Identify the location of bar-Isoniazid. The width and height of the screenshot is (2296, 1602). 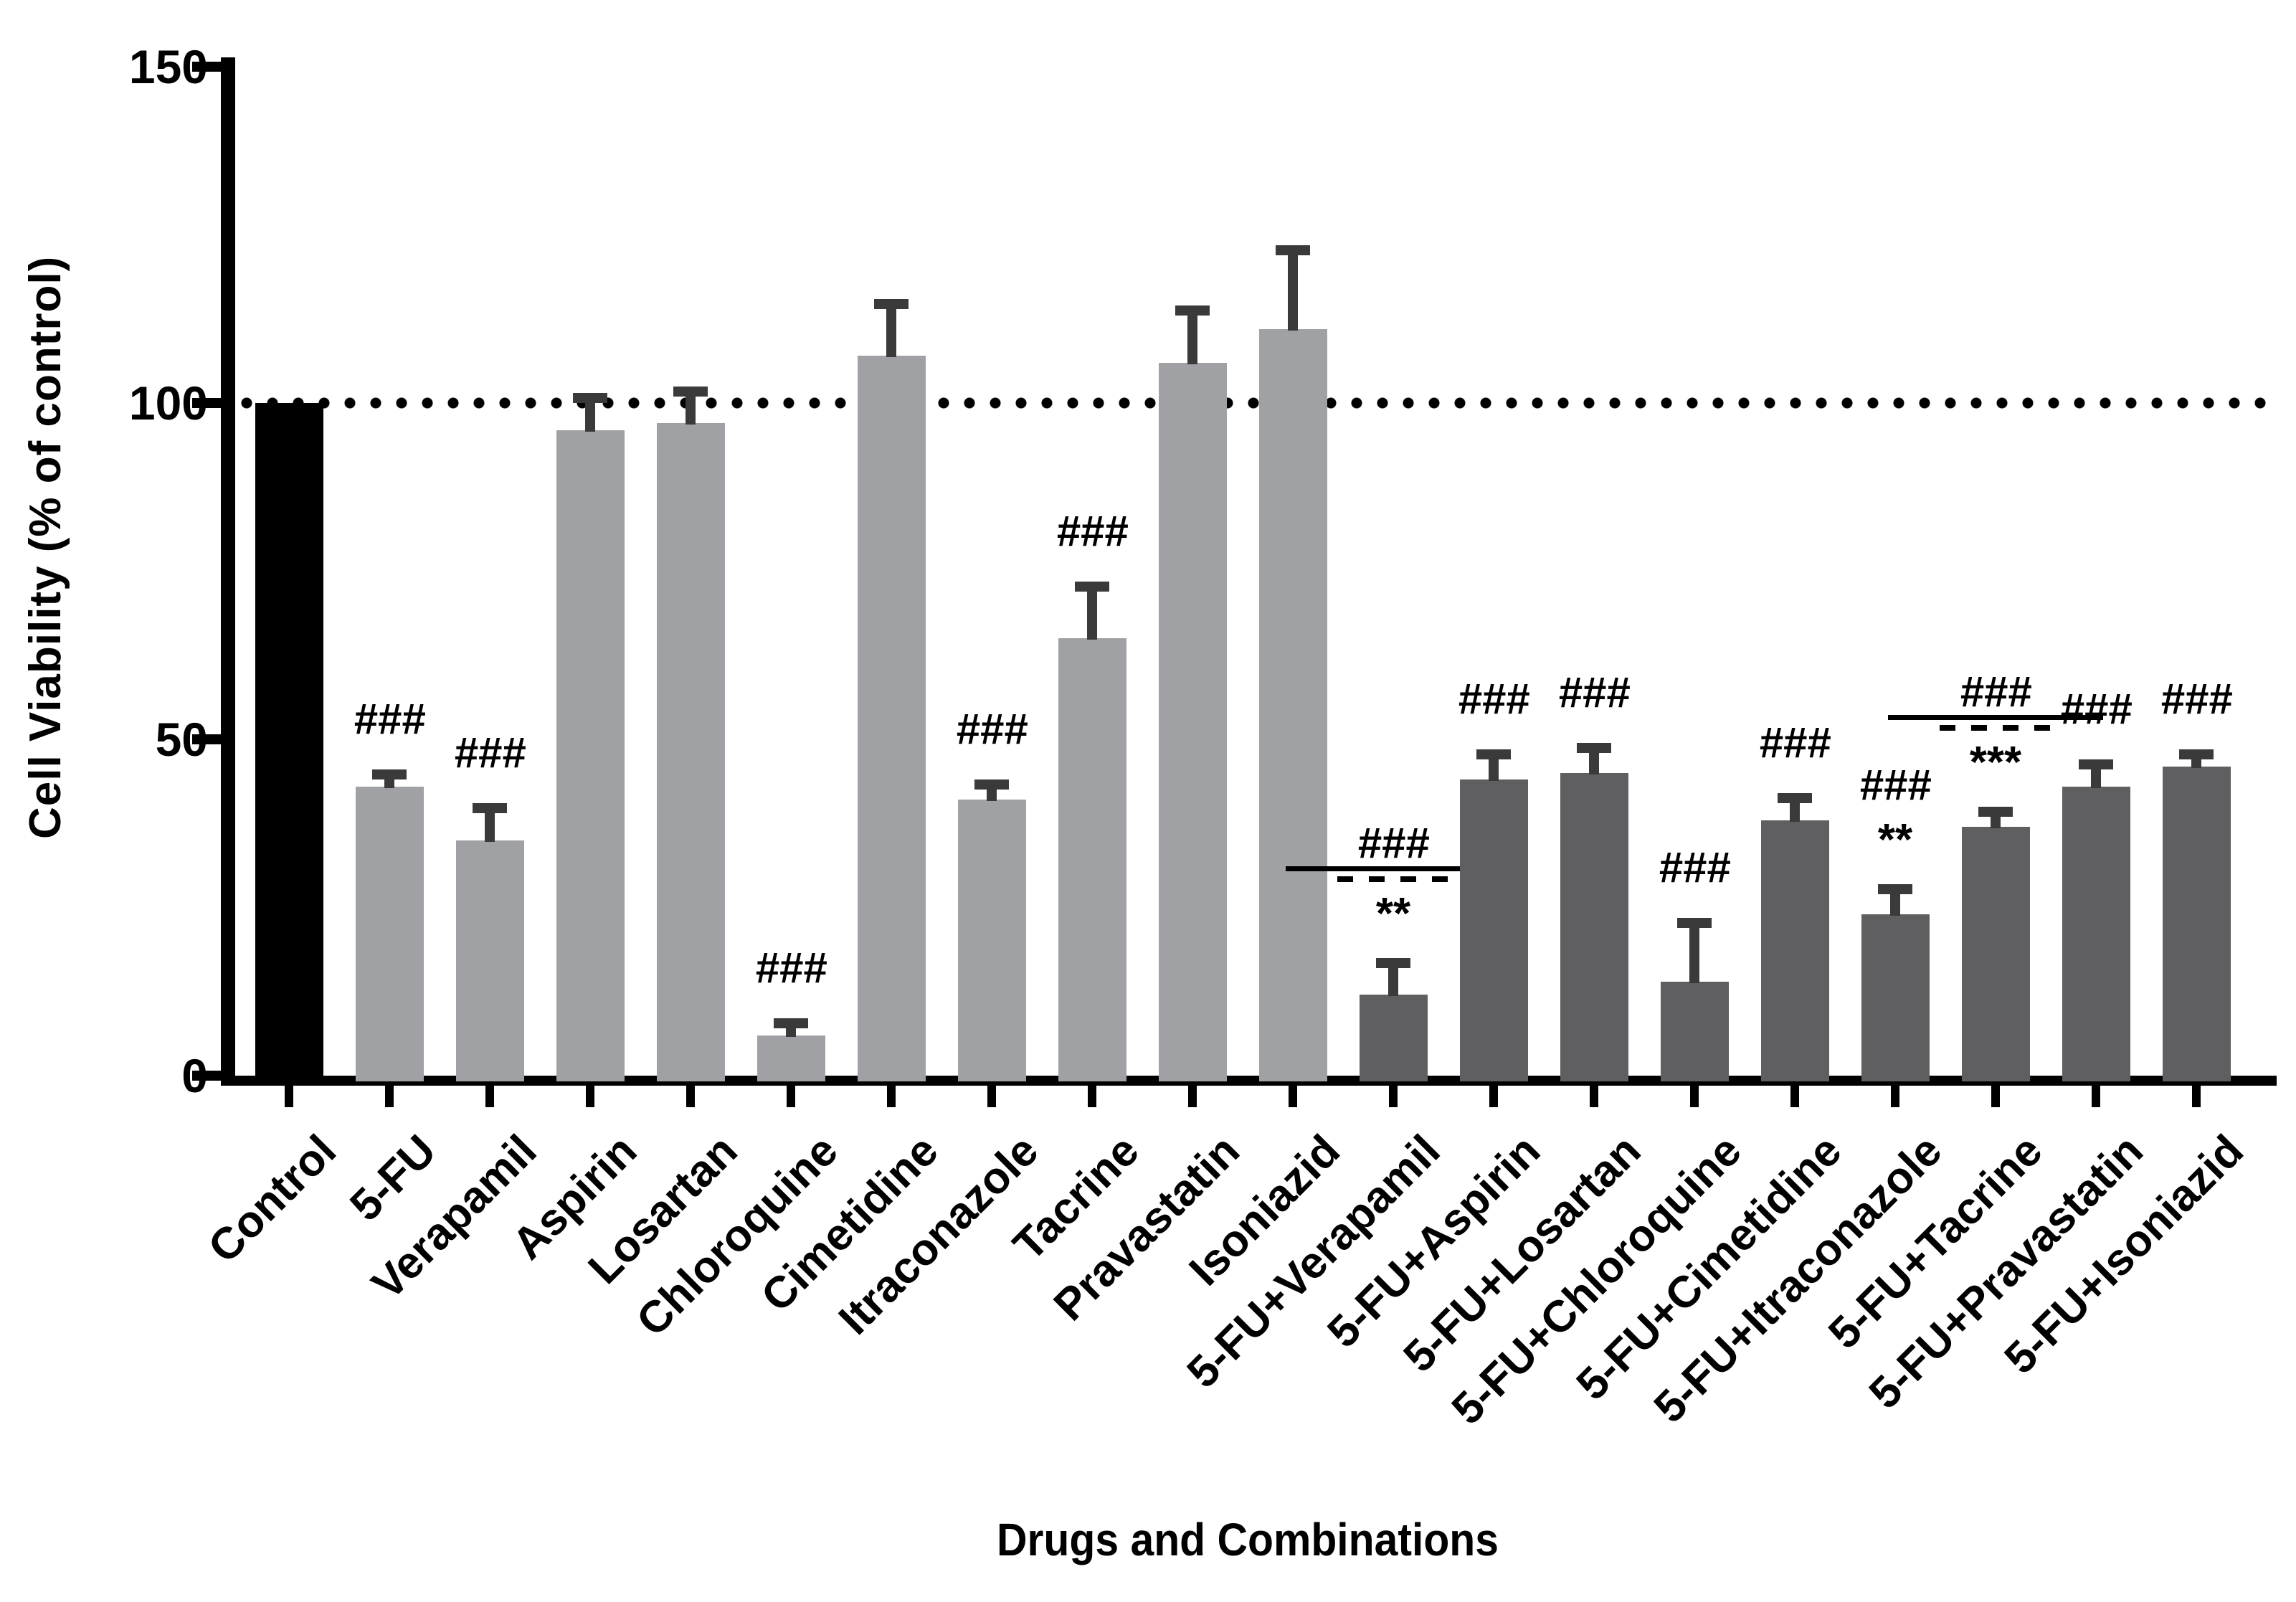
(1292, 705).